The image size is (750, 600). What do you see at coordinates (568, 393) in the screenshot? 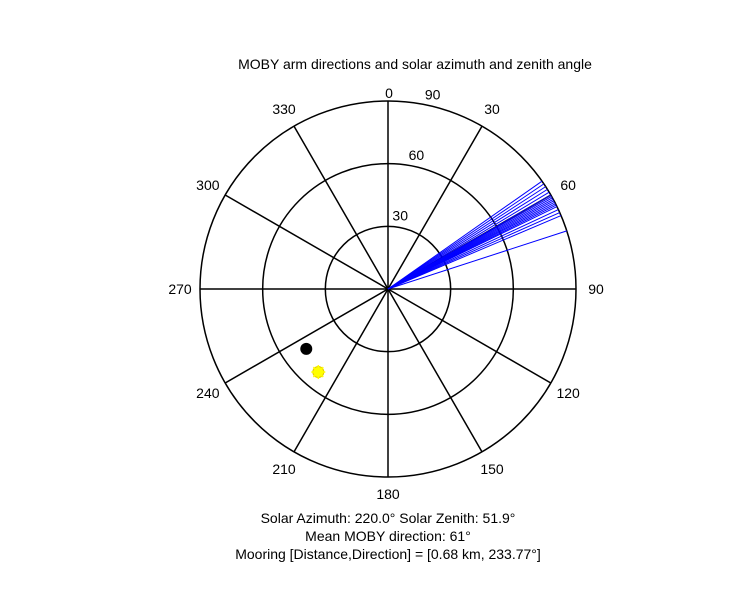
I see `angle-tick-label: 120` at bounding box center [568, 393].